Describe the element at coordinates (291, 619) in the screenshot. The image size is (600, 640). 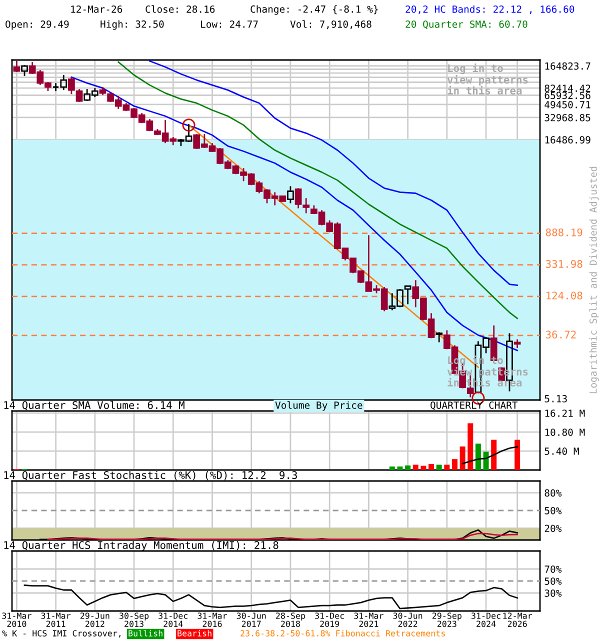
I see `x-tick-label: 28-Sep 2018` at that location.